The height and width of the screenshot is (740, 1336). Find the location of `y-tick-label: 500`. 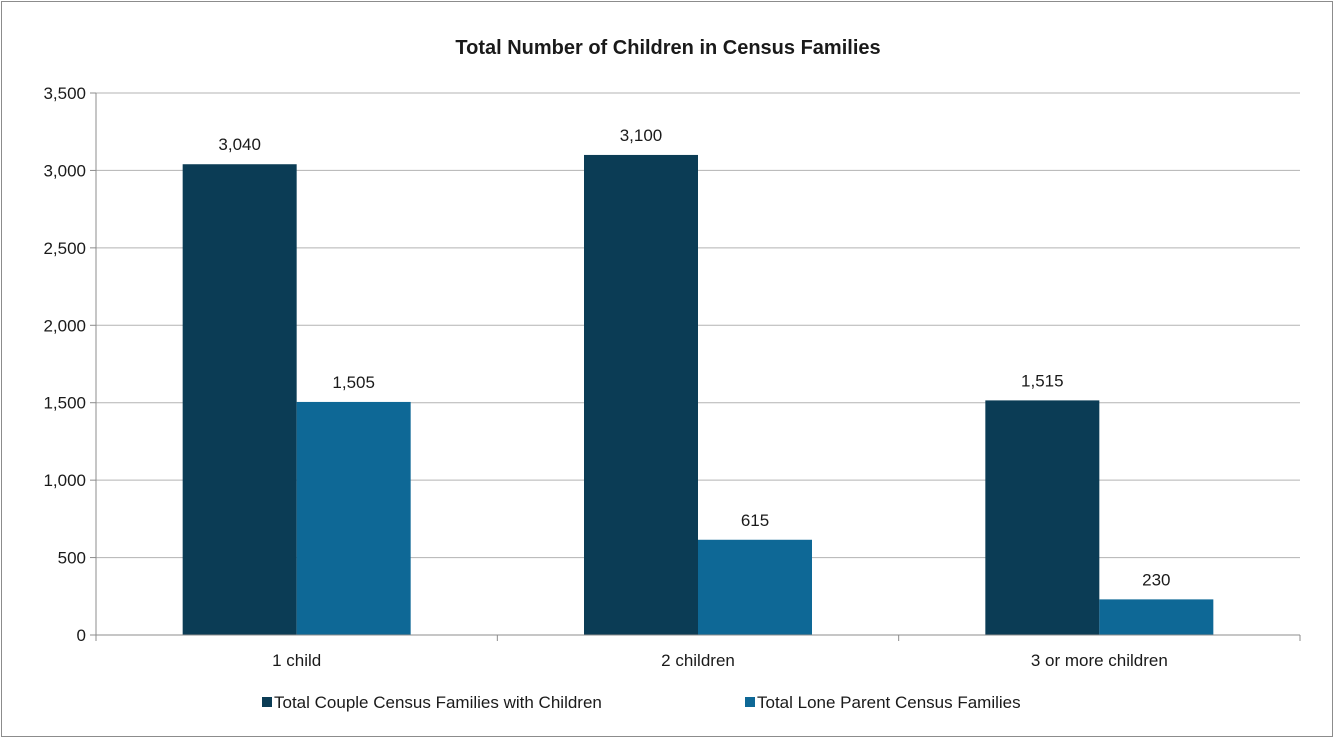

y-tick-label: 500 is located at coordinates (72, 558).